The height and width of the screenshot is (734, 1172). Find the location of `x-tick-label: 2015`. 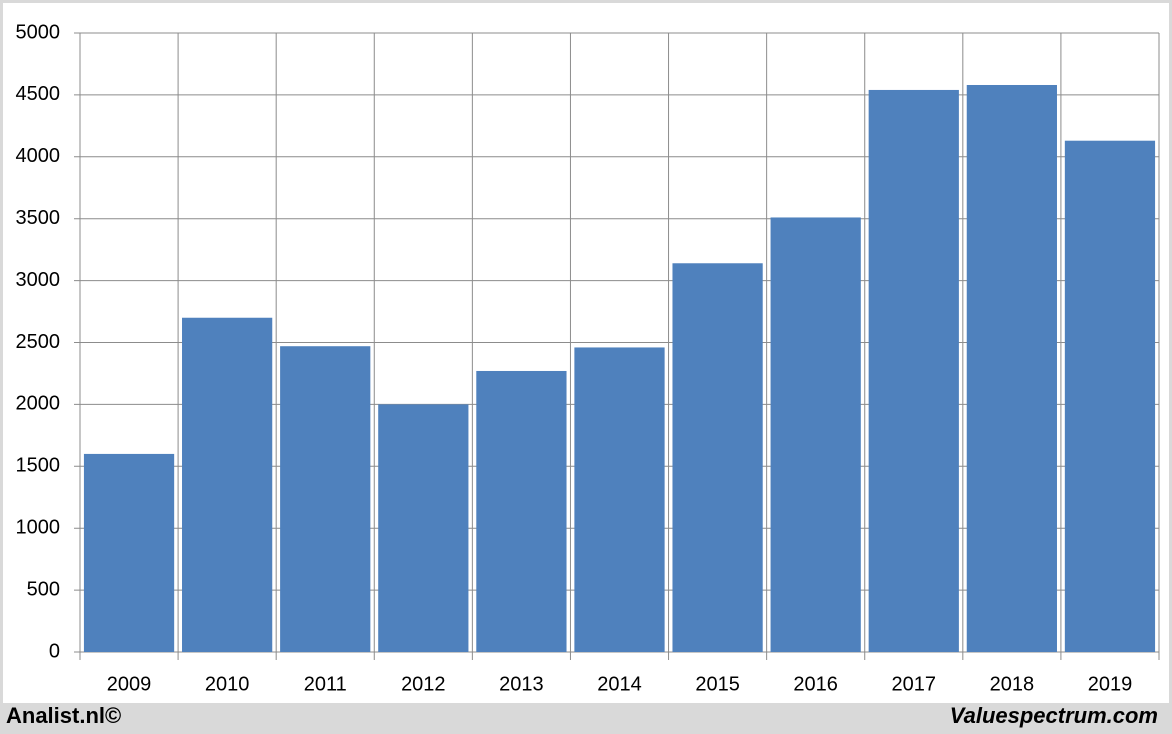

x-tick-label: 2015 is located at coordinates (717, 684).